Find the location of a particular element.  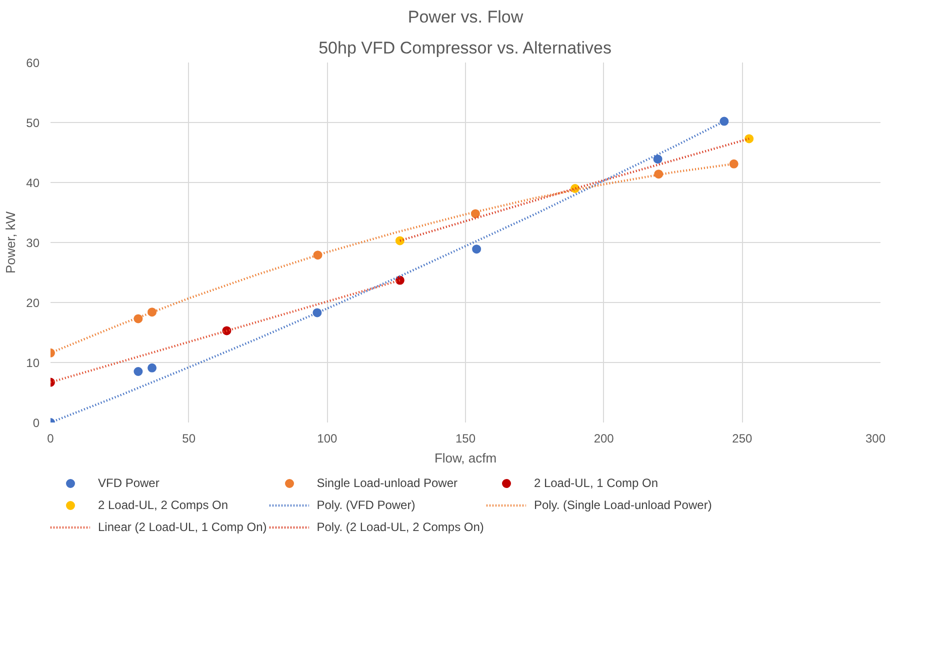

y-tick-label: 50 is located at coordinates (33, 123).